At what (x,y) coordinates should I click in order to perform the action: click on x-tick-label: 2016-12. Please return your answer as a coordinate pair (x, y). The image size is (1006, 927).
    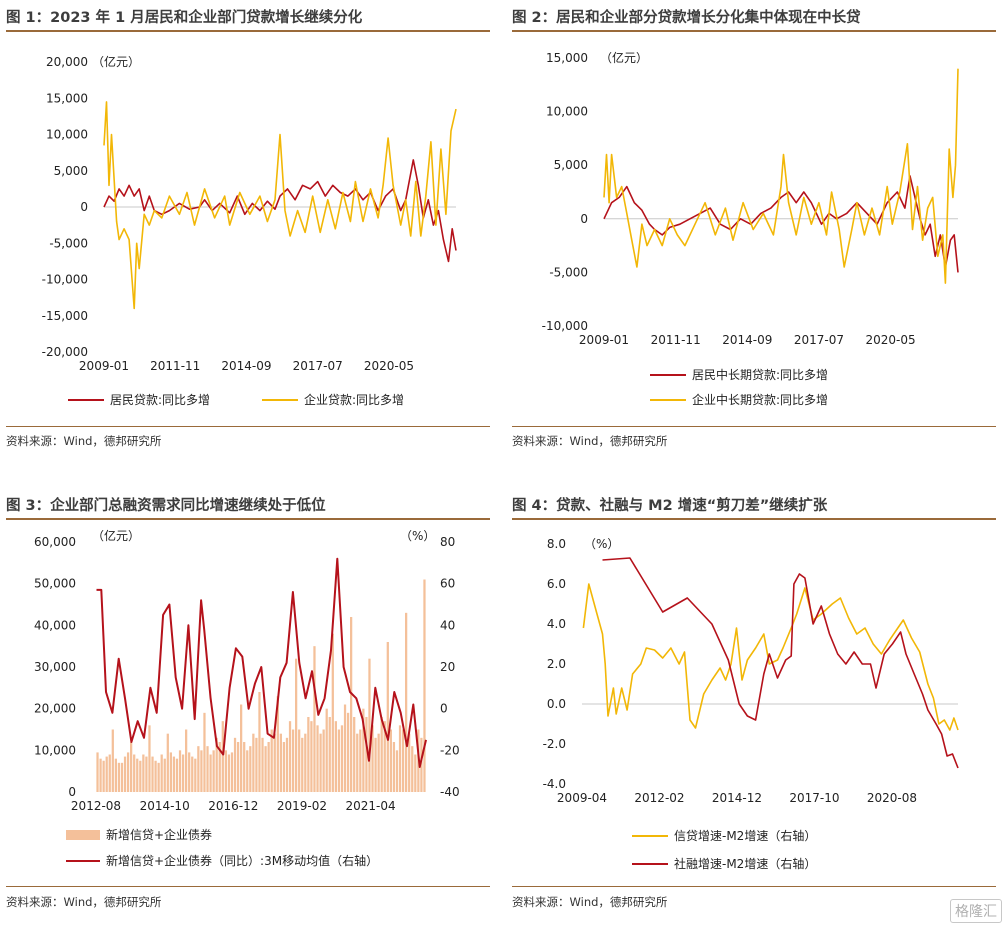
    Looking at the image, I should click on (233, 806).